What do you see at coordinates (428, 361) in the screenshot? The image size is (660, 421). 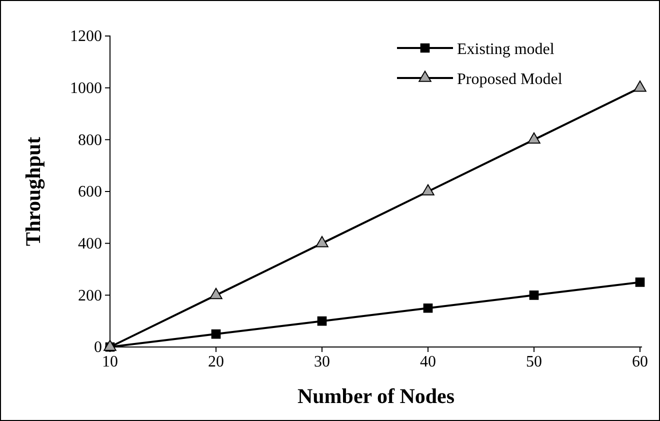 I see `x-tick-label: 40` at bounding box center [428, 361].